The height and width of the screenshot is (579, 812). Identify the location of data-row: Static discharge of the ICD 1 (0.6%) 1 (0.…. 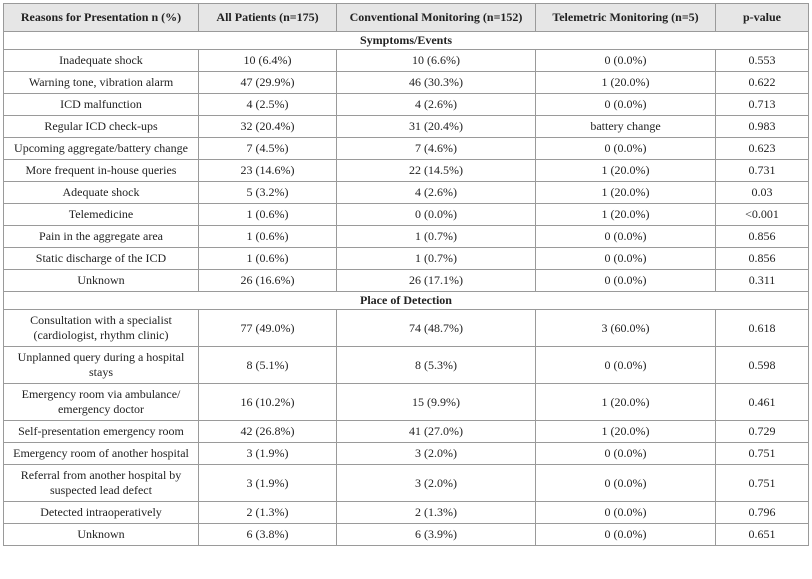
(406, 258).